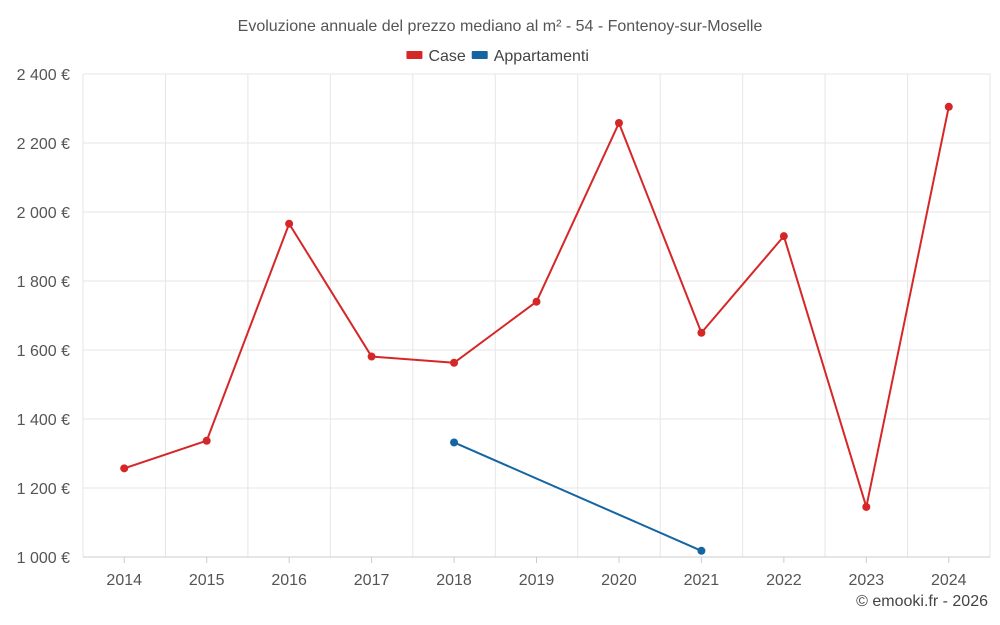 The image size is (1000, 625). I want to click on y-tick-label: 2 400 €, so click(43, 75).